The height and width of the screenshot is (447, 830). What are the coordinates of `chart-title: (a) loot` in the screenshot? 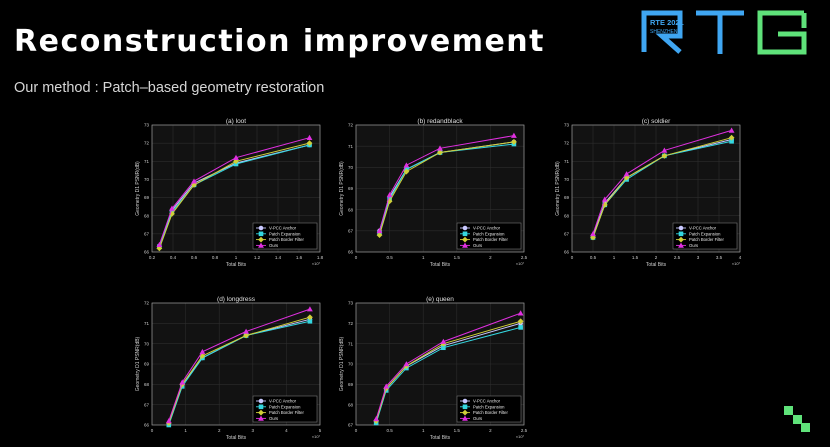 It's located at (236, 121).